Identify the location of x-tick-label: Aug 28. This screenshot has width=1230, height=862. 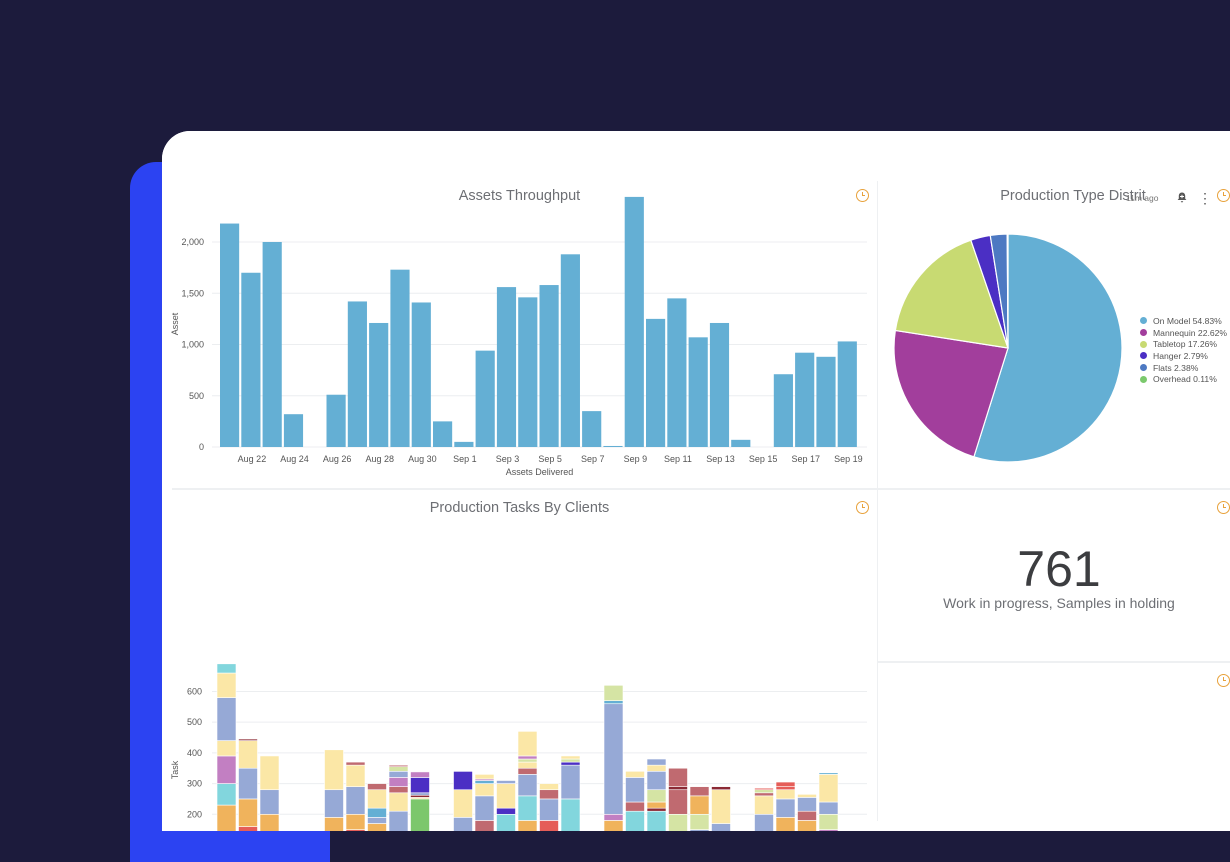
(379, 459).